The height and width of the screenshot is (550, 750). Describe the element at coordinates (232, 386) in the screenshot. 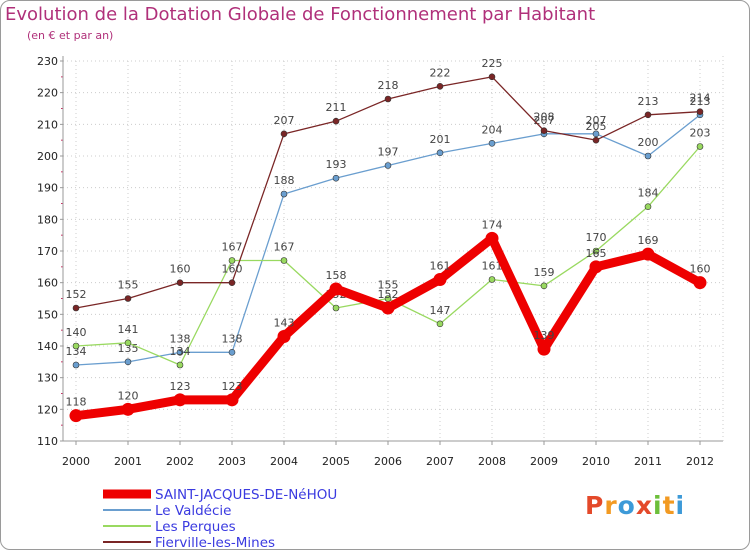

I see `data-label: 123` at that location.